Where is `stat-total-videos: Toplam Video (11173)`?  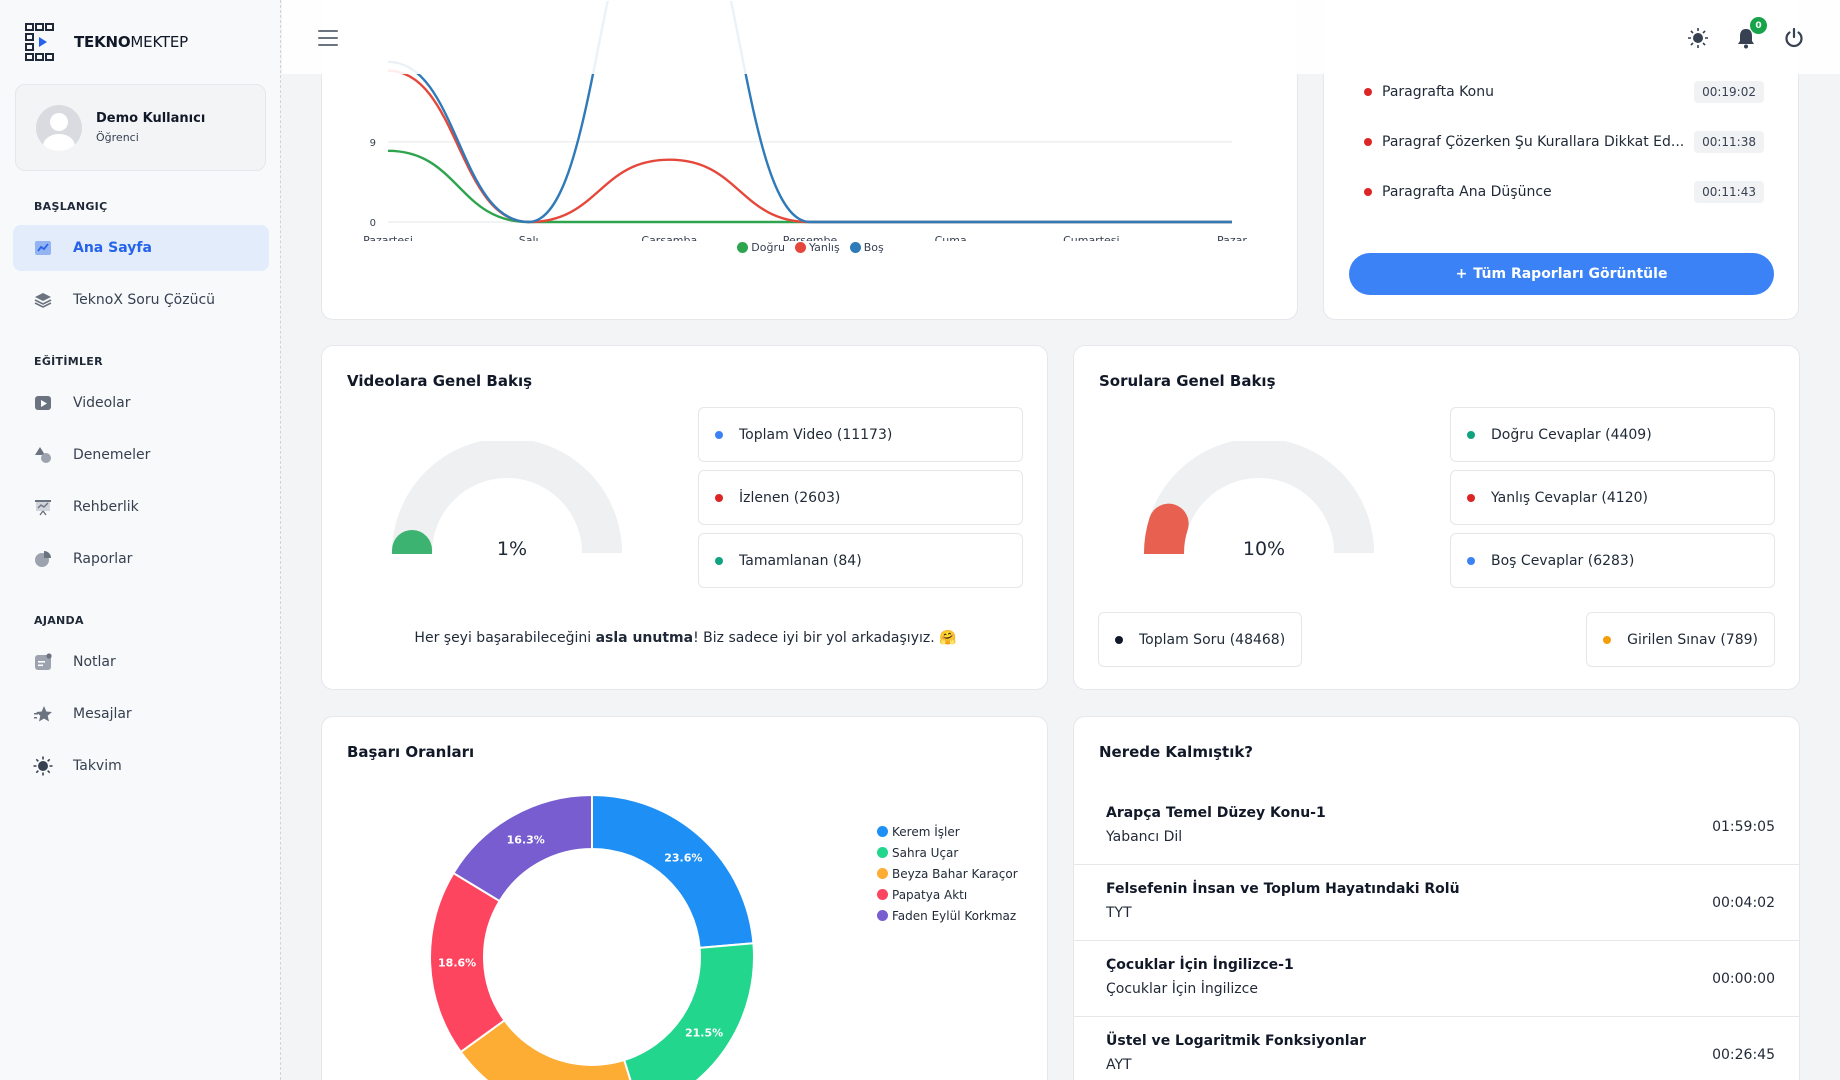 stat-total-videos: Toplam Video (11173) is located at coordinates (860, 434).